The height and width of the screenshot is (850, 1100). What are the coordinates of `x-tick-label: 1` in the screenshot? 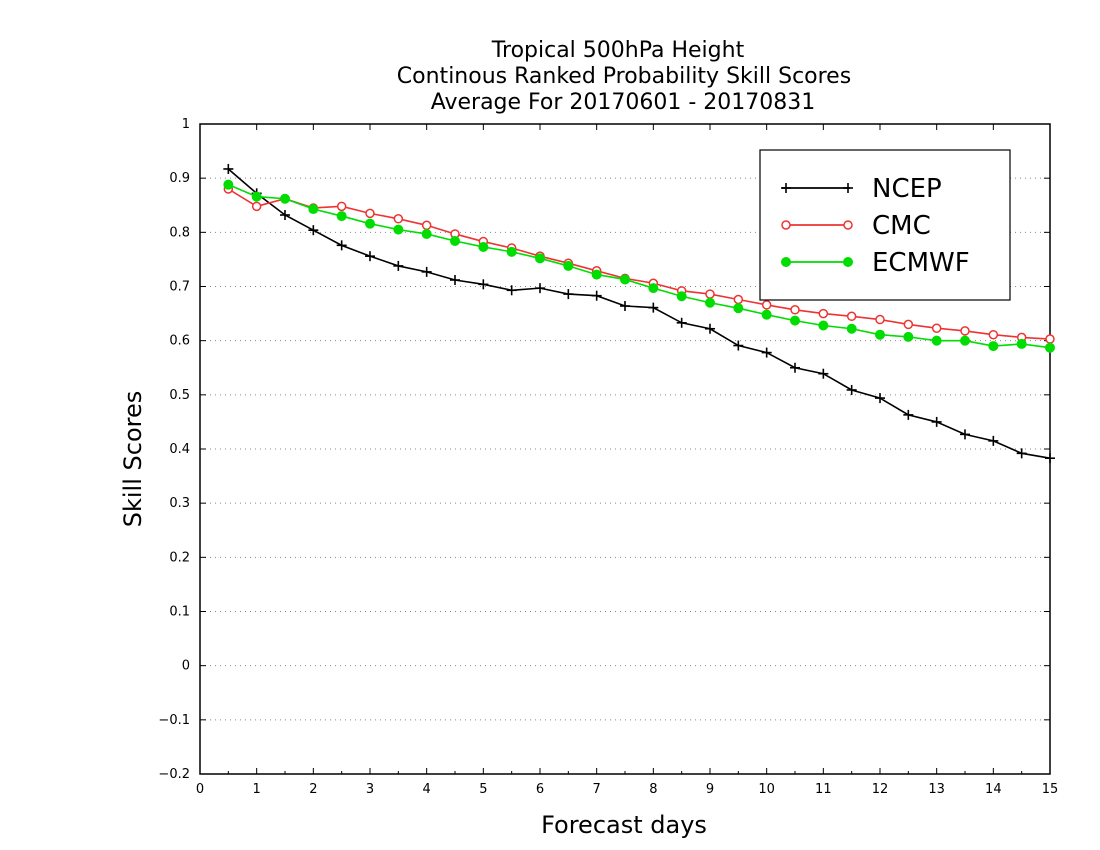 It's located at (257, 789).